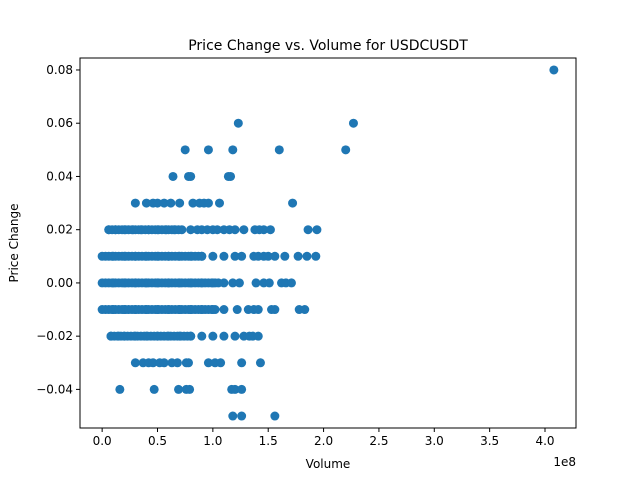 This screenshot has height=484, width=640. What do you see at coordinates (489, 441) in the screenshot?
I see `x-tick-label: 3.5` at bounding box center [489, 441].